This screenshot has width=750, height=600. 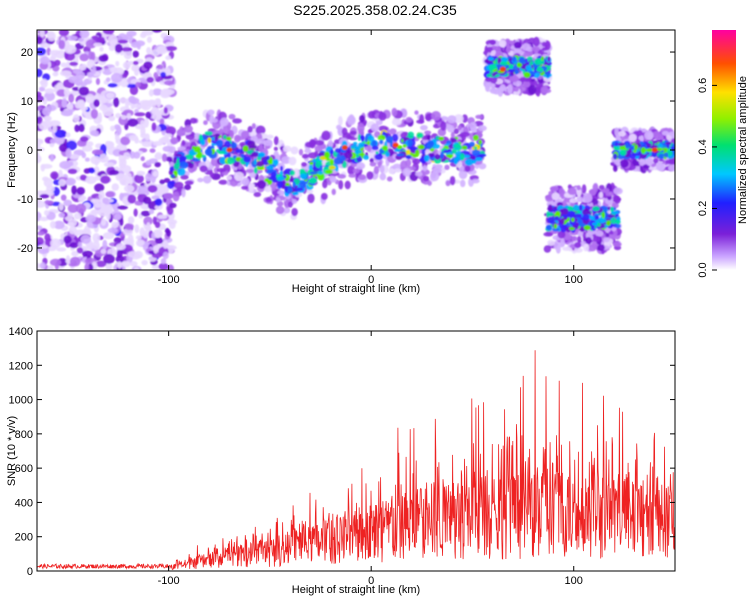 What do you see at coordinates (169, 581) in the screenshot?
I see `snr-x-tick-label: -100` at bounding box center [169, 581].